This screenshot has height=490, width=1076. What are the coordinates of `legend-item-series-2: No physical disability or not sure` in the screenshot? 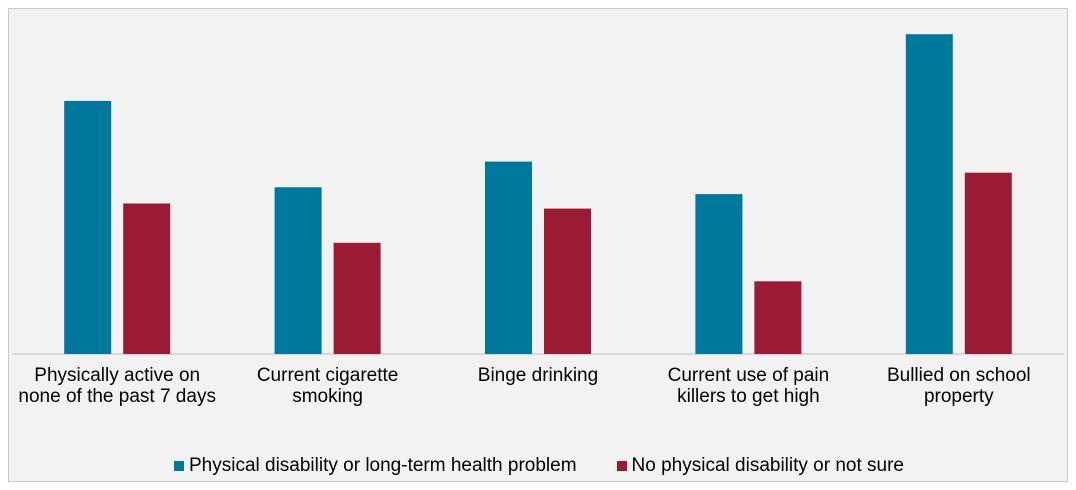 It's located at (760, 466).